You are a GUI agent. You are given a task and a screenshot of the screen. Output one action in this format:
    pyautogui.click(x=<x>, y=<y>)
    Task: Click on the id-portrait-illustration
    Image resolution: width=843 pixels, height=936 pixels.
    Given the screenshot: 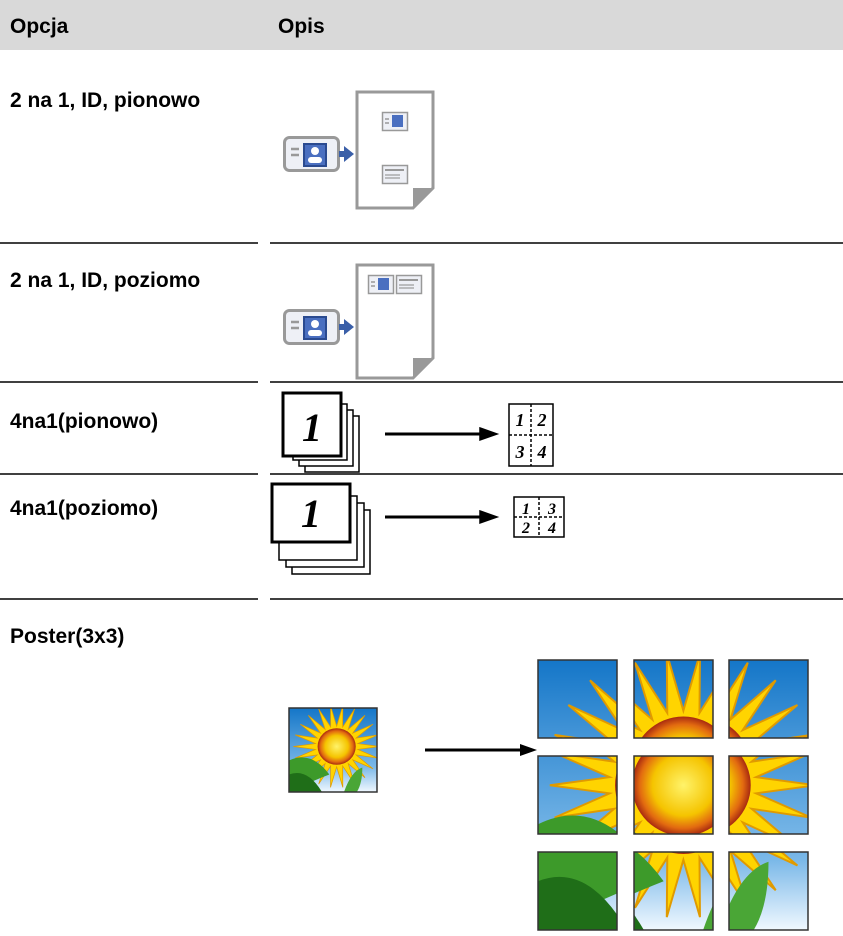 What is the action you would take?
    pyautogui.click(x=359, y=150)
    